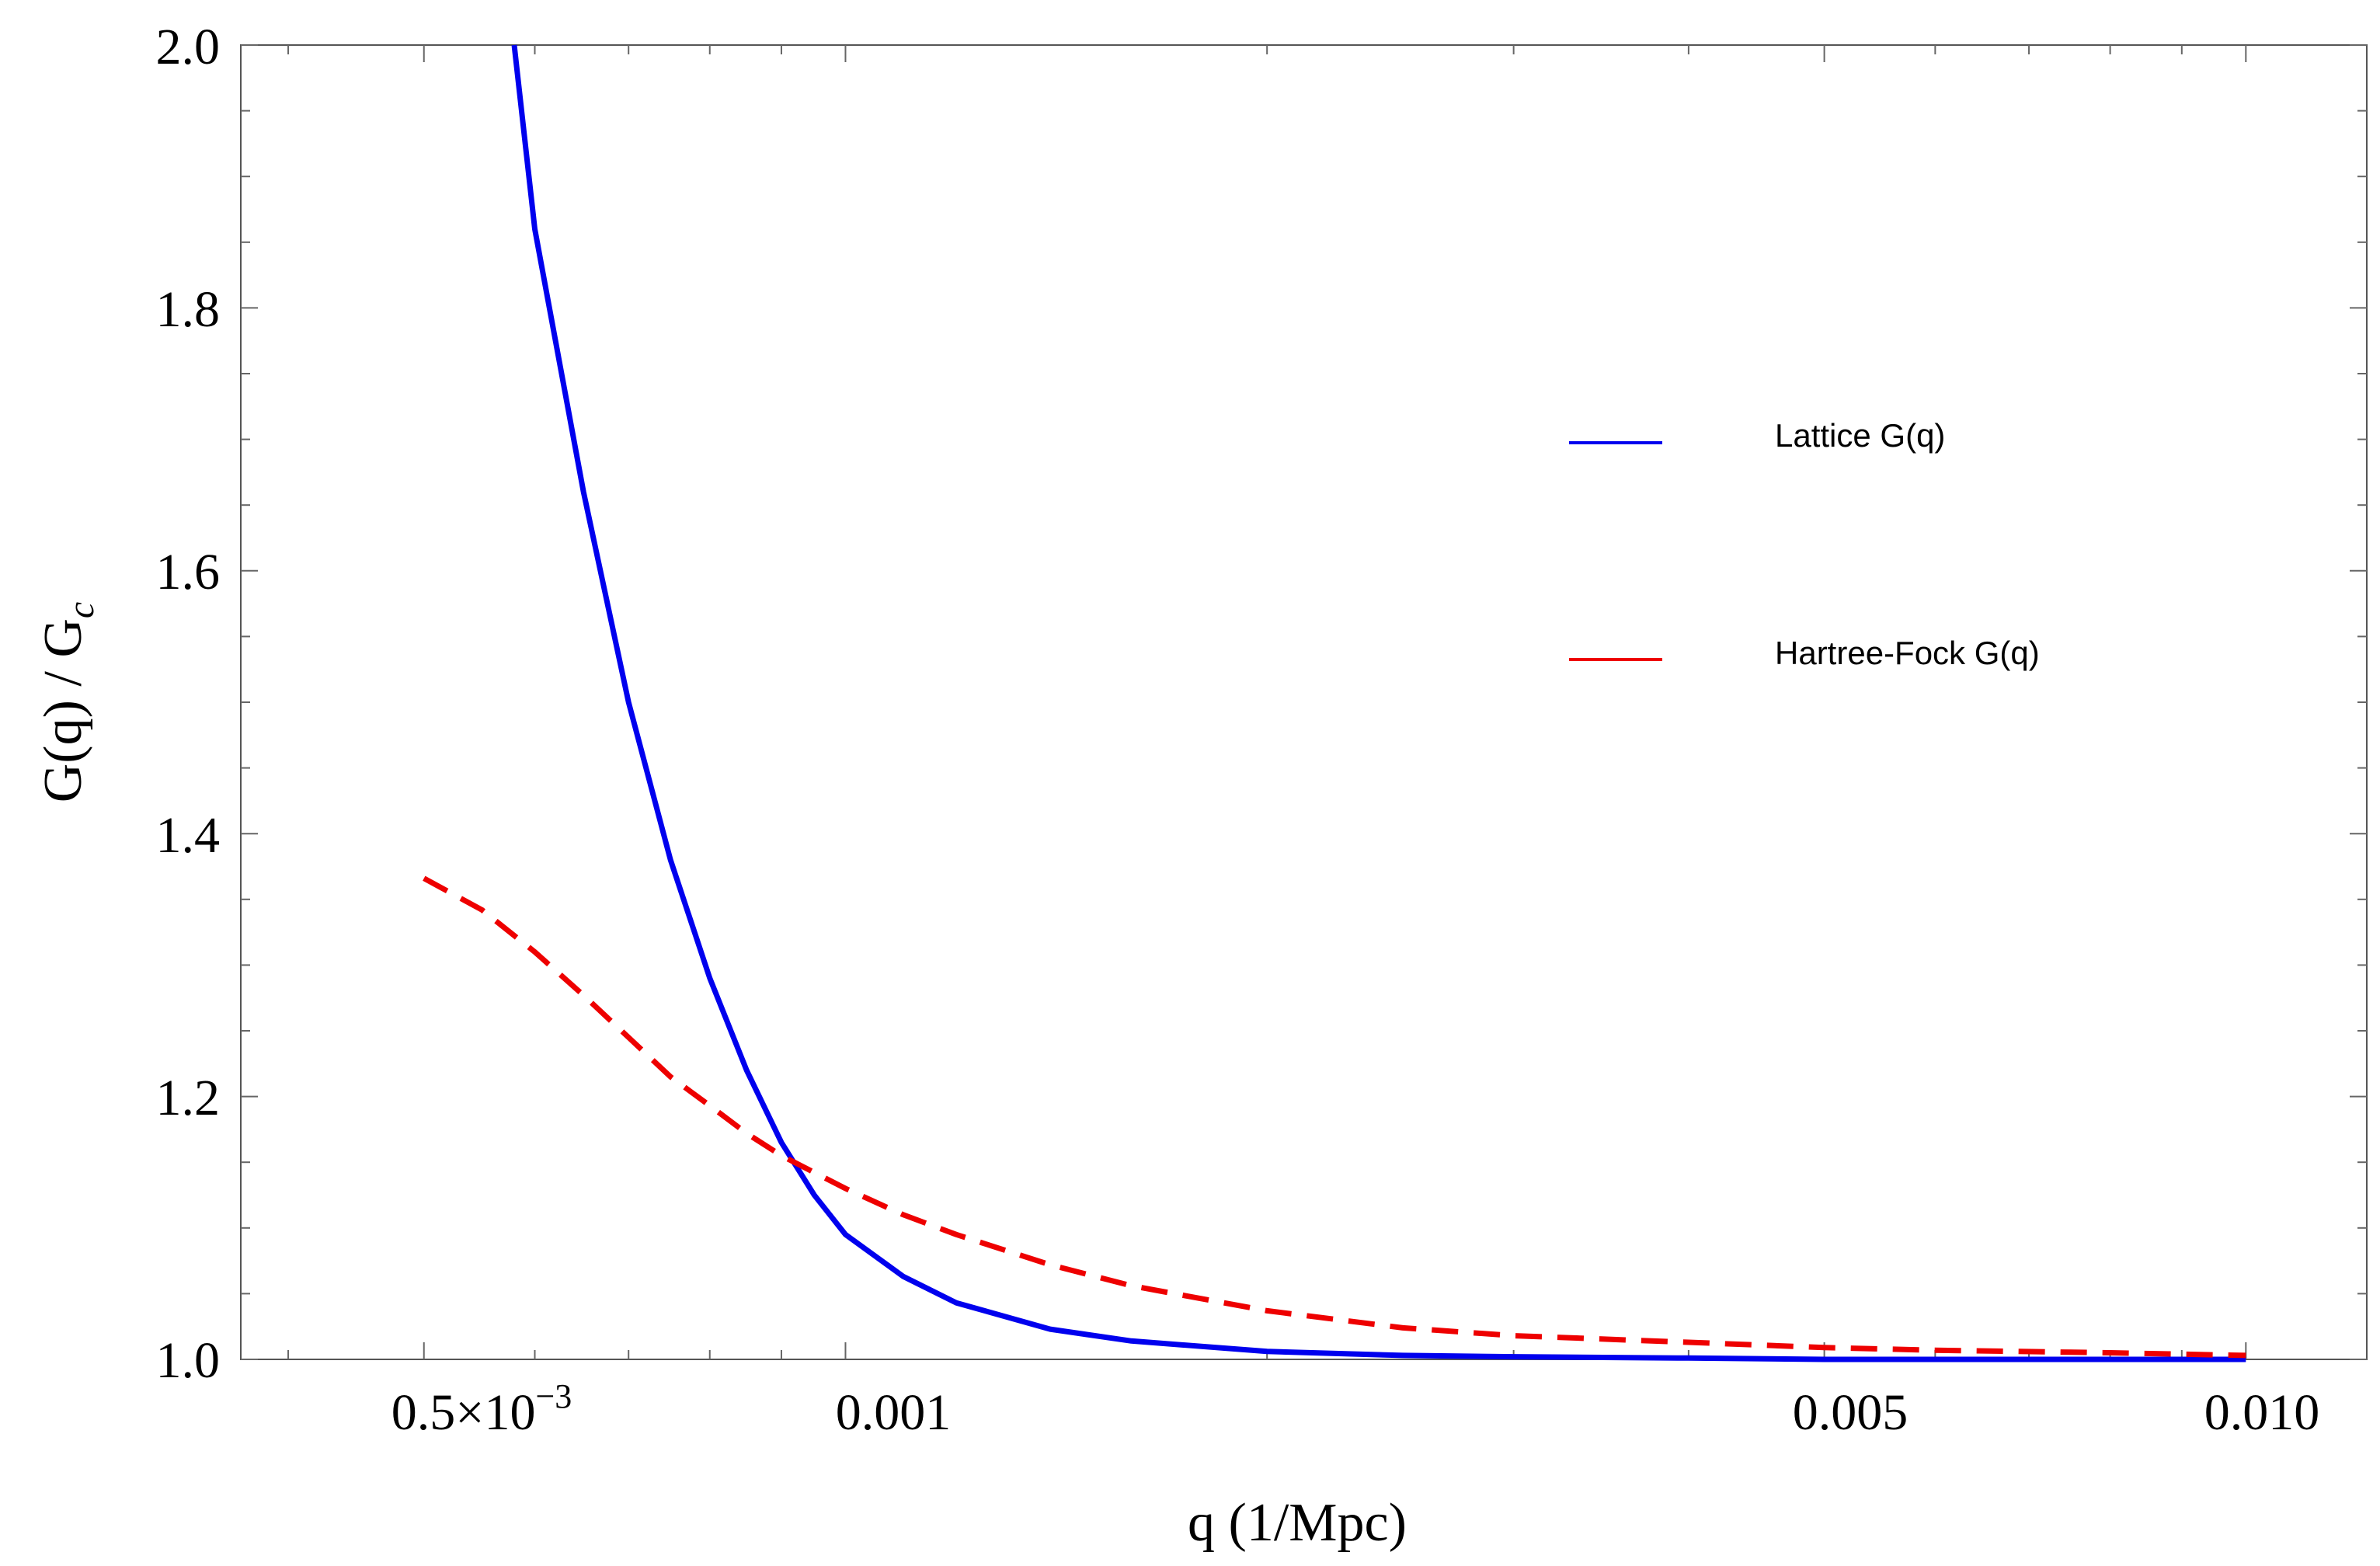 The image size is (2380, 1566). I want to click on x-axis-title: q (1/Mpc), so click(1297, 1523).